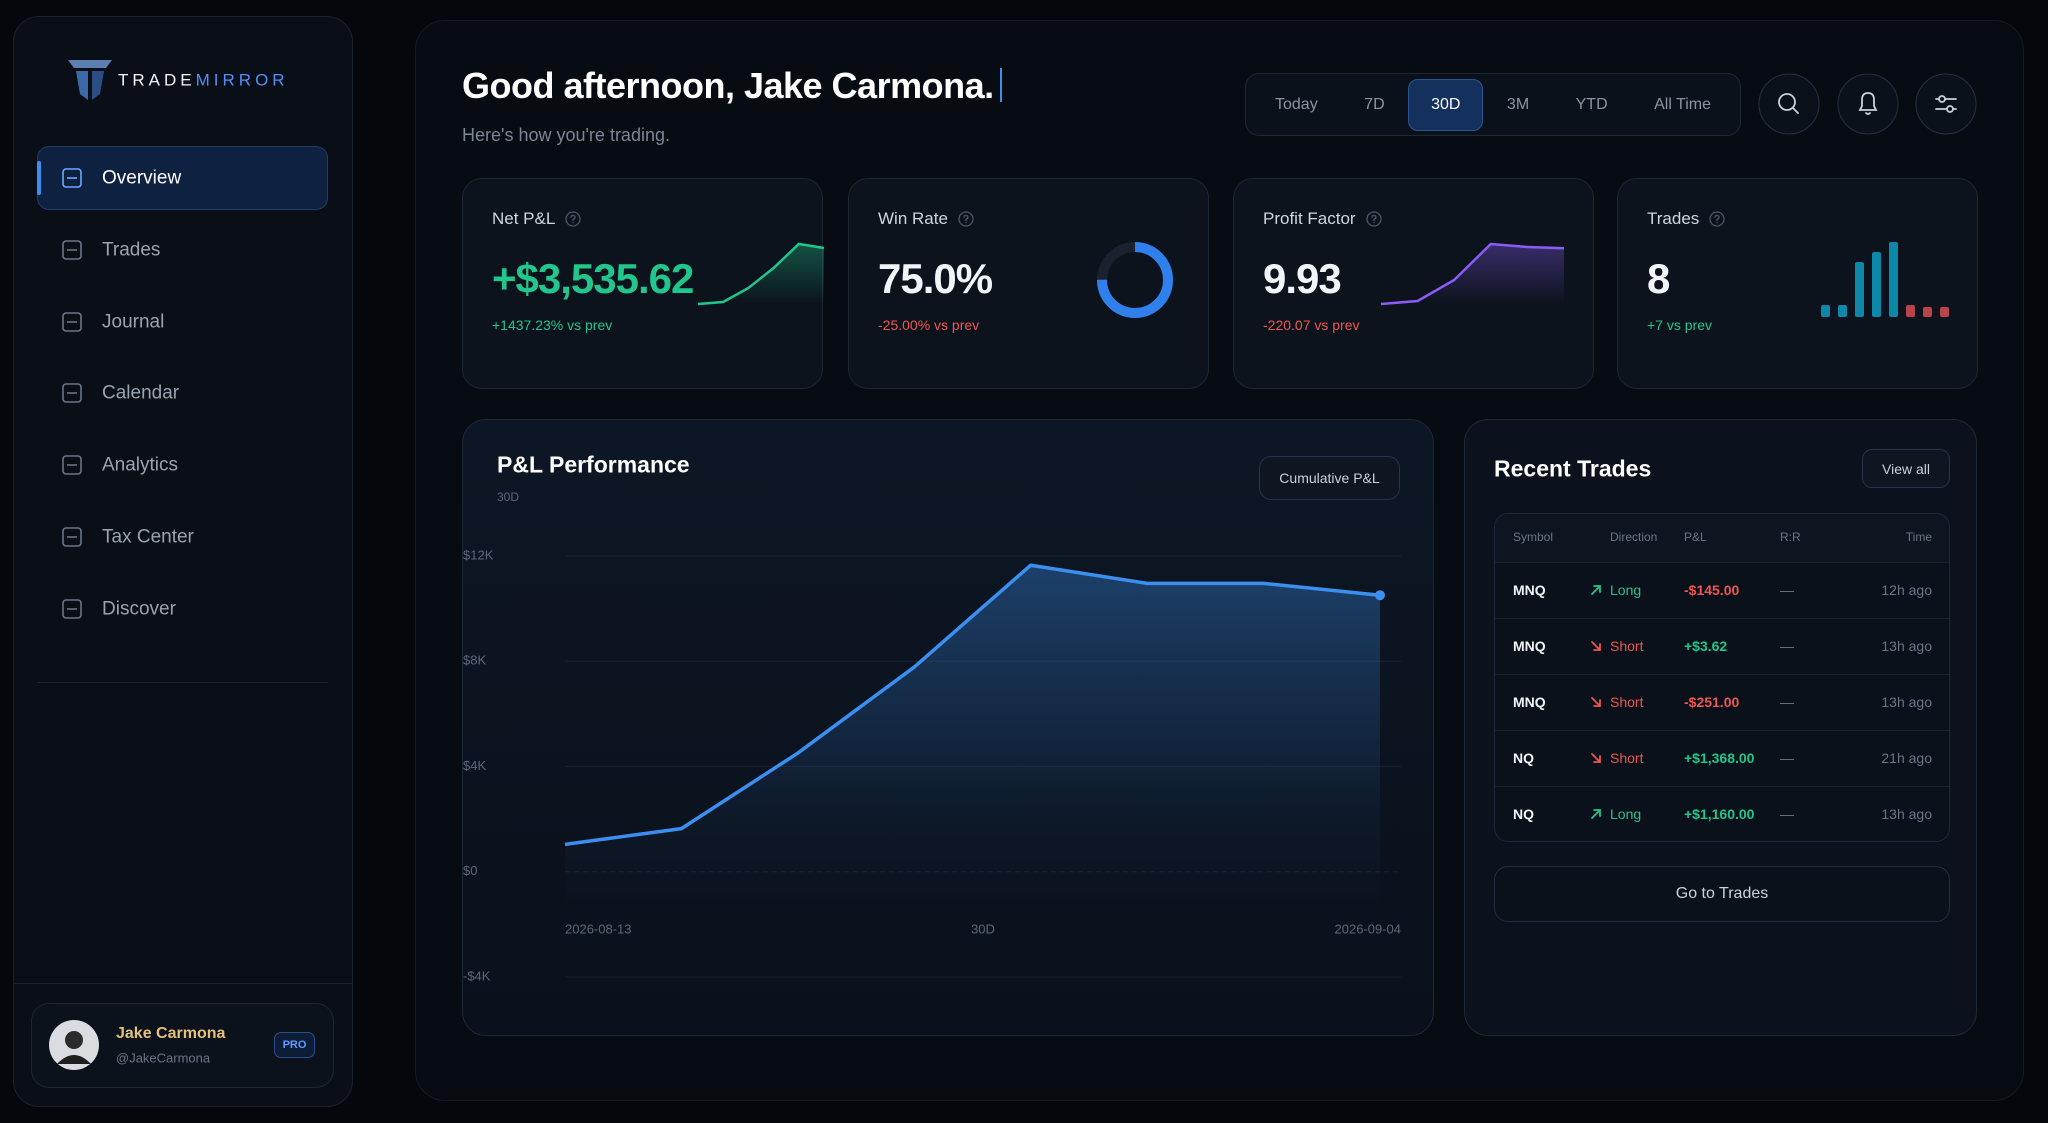 Image resolution: width=2048 pixels, height=1123 pixels. What do you see at coordinates (140, 465) in the screenshot?
I see `nav-item: Analytics` at bounding box center [140, 465].